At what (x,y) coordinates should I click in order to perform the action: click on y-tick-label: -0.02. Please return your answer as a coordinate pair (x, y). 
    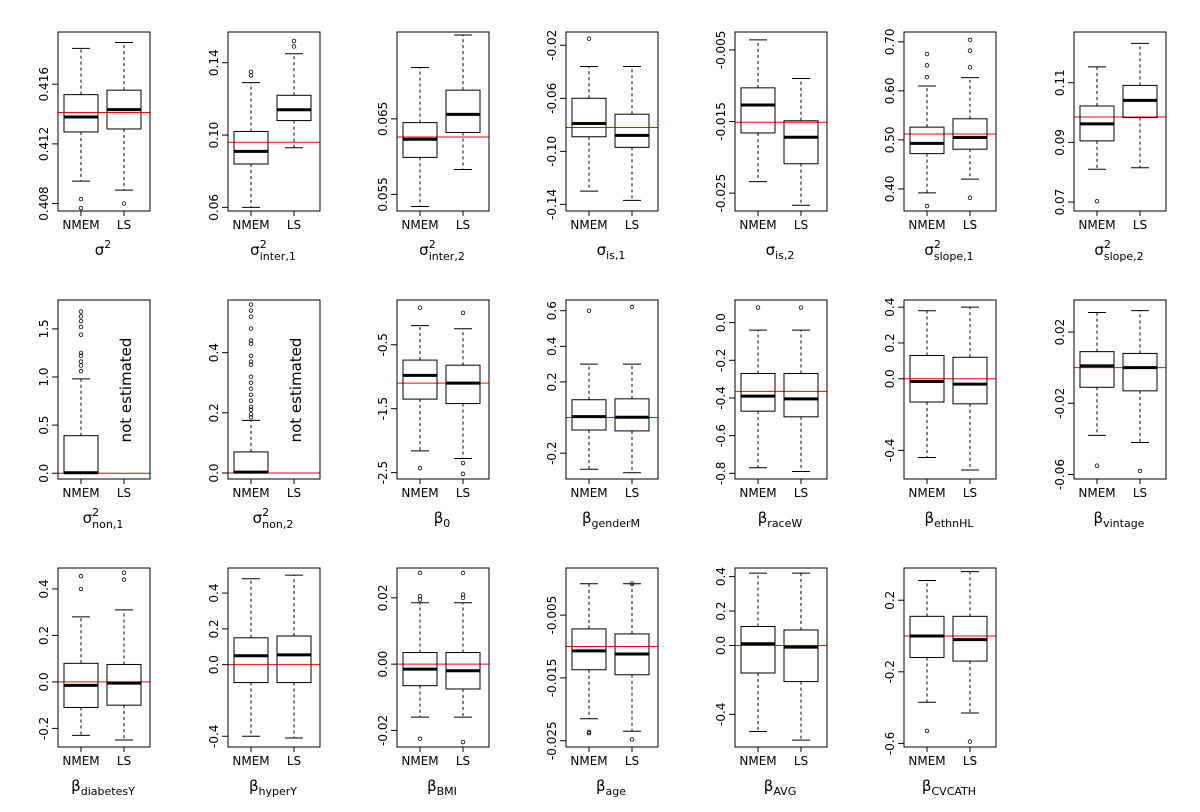
    Looking at the image, I should click on (1060, 403).